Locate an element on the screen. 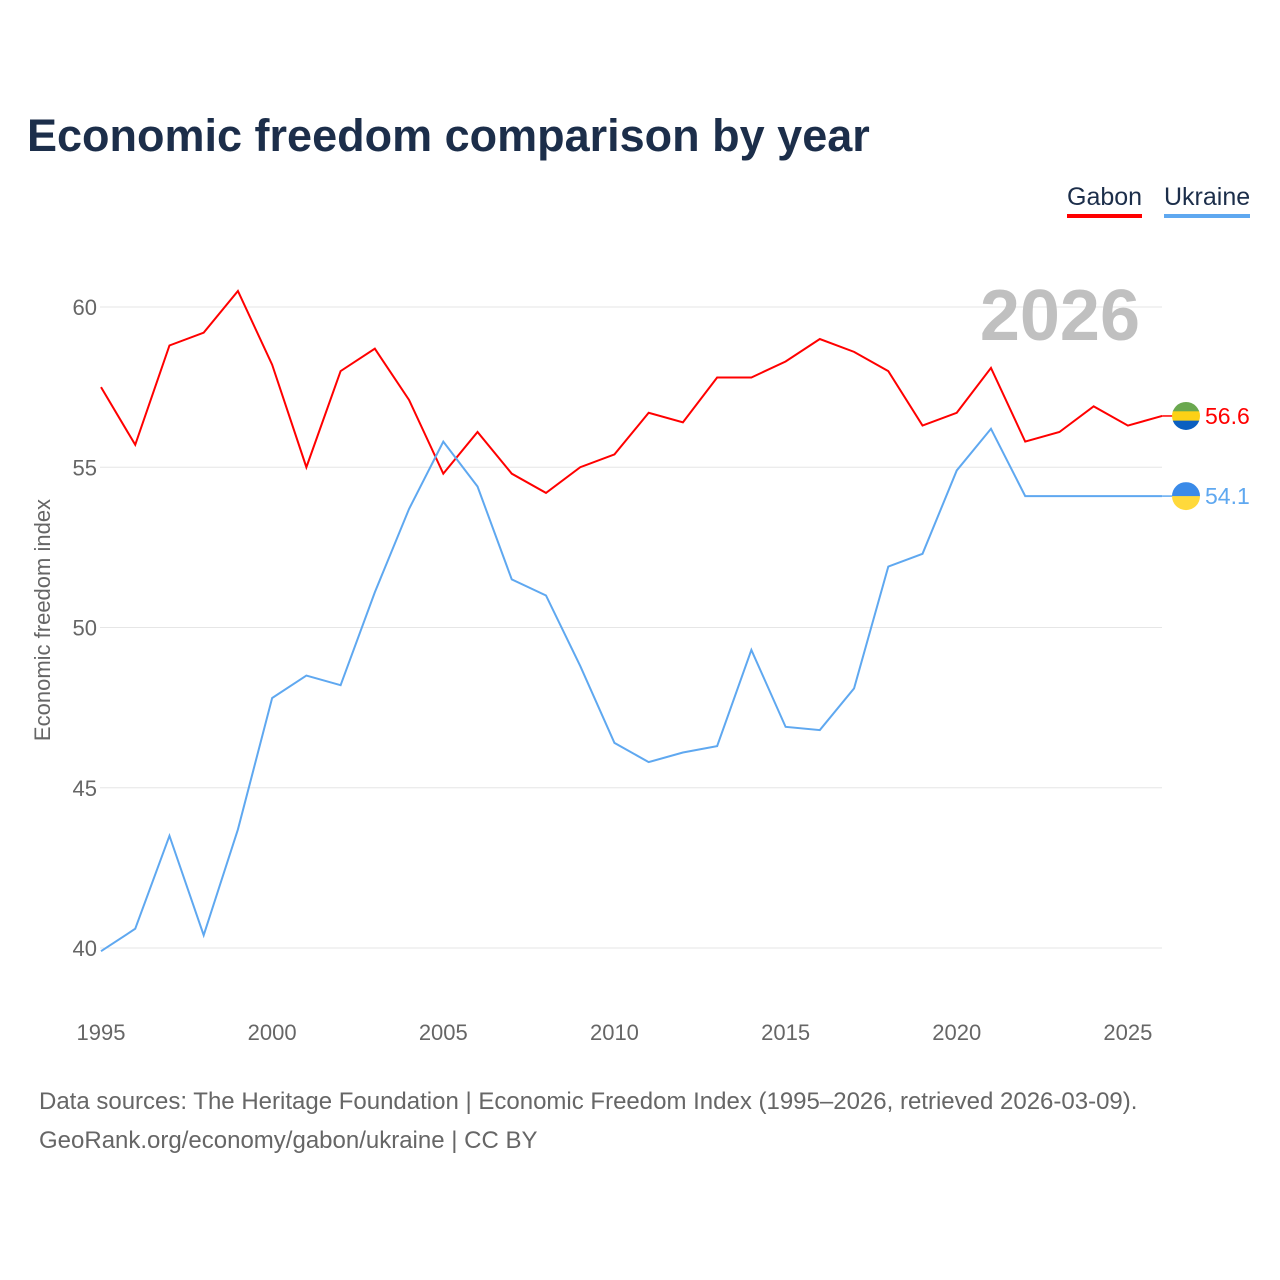 The image size is (1280, 1280). x-tick-label: 1995 is located at coordinates (101, 1032).